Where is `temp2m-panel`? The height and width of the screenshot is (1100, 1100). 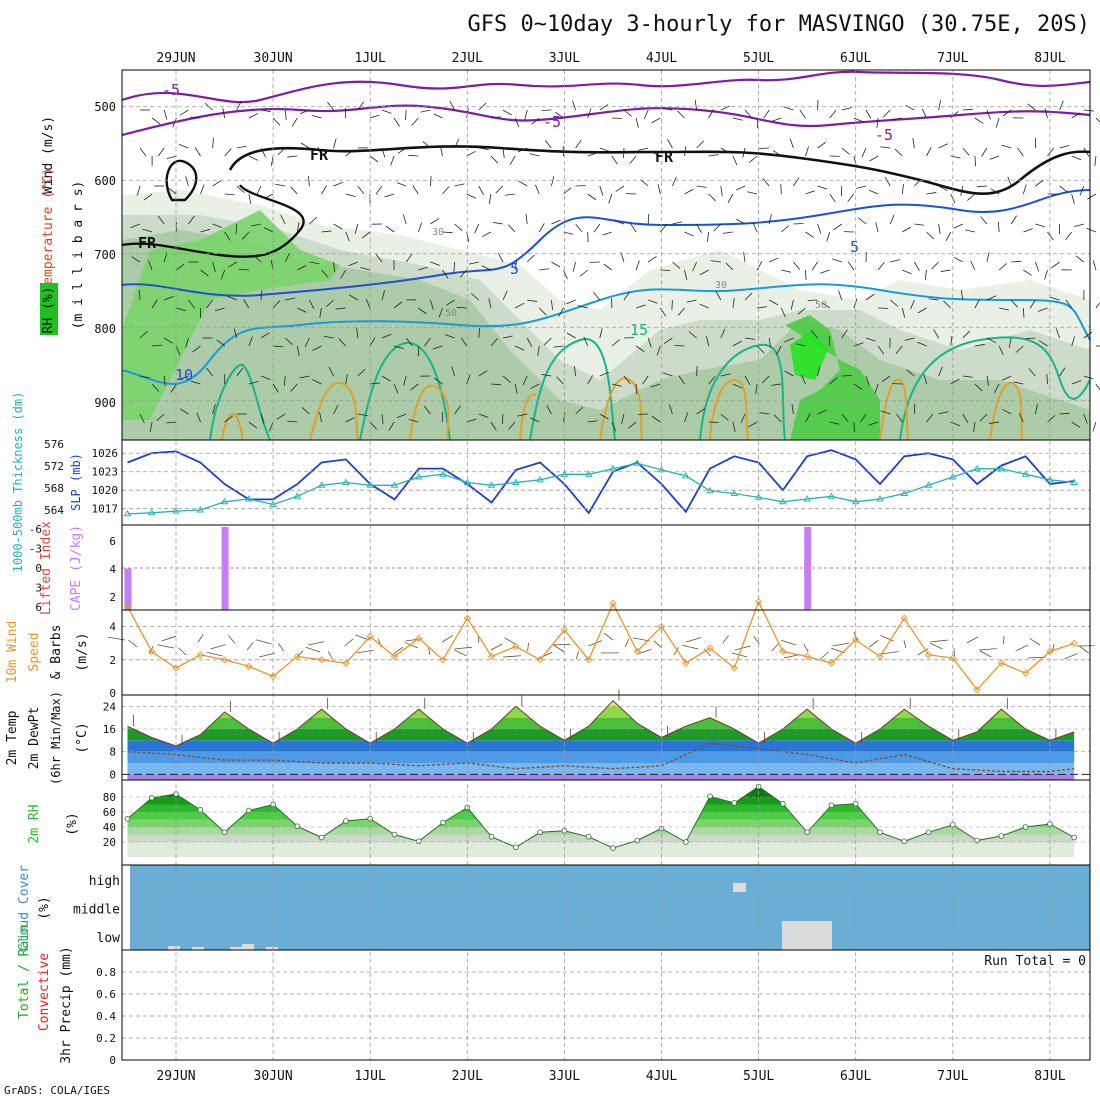
temp2m-panel is located at coordinates (606, 734).